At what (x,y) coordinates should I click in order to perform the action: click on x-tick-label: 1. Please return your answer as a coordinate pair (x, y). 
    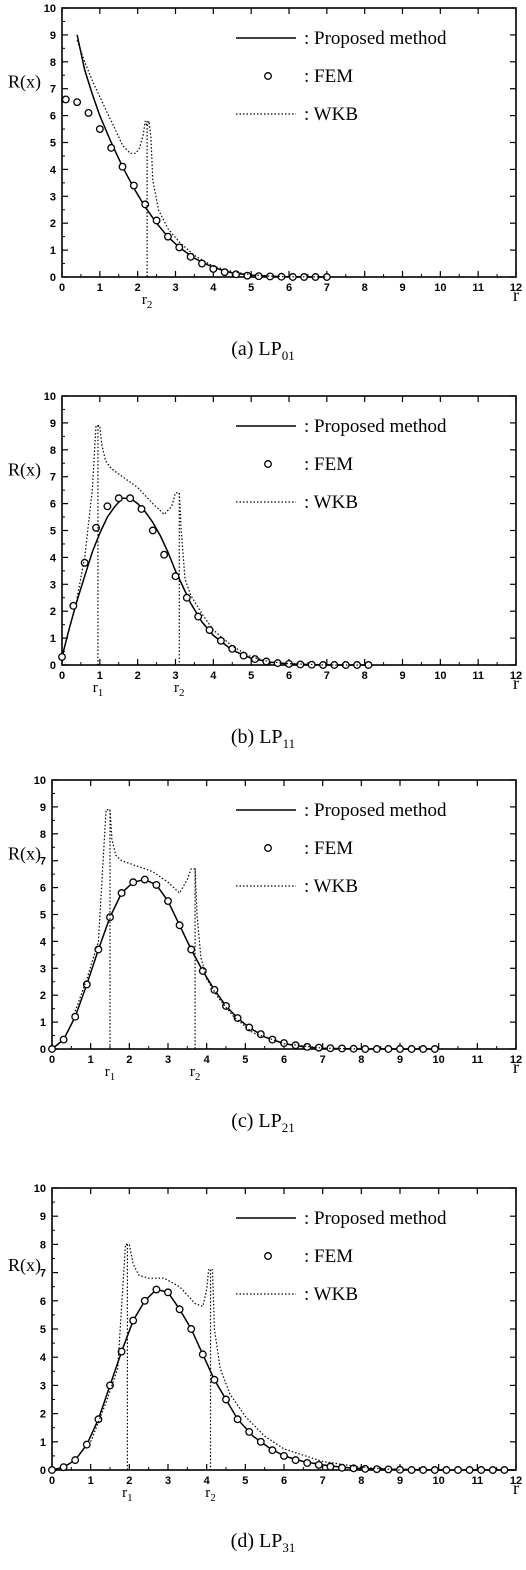
    Looking at the image, I should click on (91, 1060).